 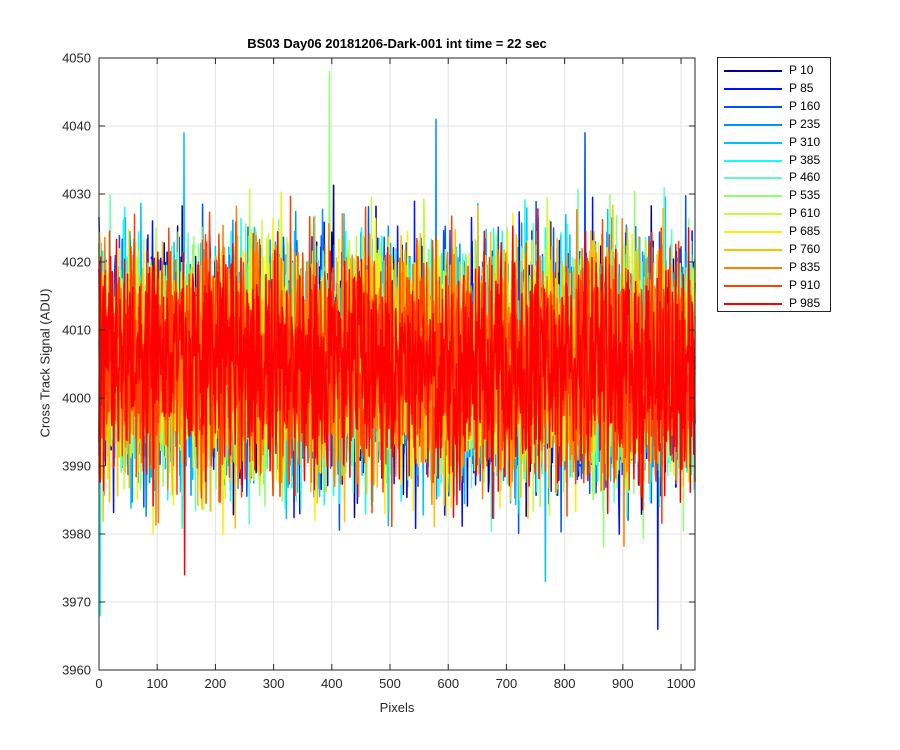 I want to click on y-tick-label: 3990, so click(x=76, y=466).